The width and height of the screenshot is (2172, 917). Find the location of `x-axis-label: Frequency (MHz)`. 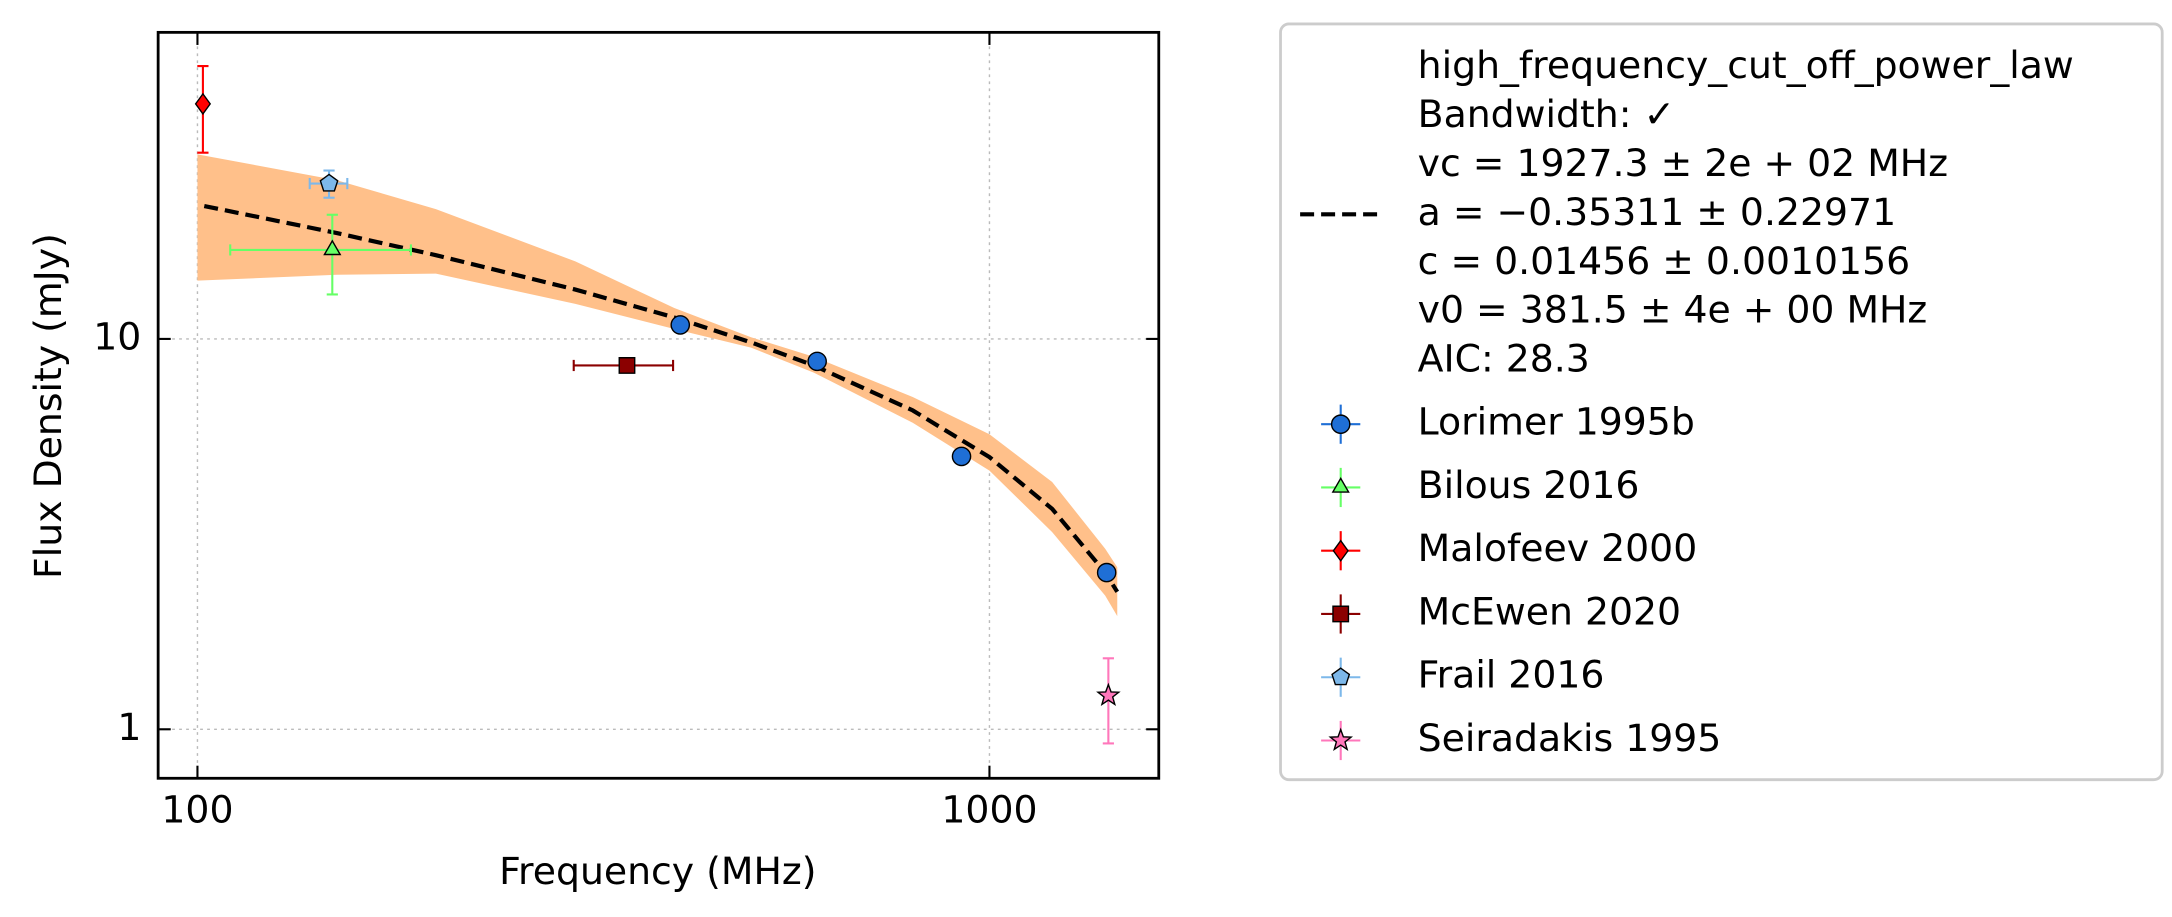

x-axis-label: Frequency (MHz) is located at coordinates (657, 871).